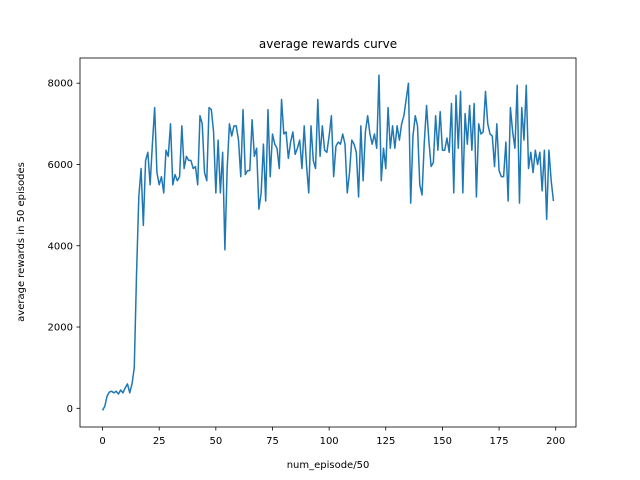 The height and width of the screenshot is (480, 640). What do you see at coordinates (555, 441) in the screenshot?
I see `x-tick-label: 200` at bounding box center [555, 441].